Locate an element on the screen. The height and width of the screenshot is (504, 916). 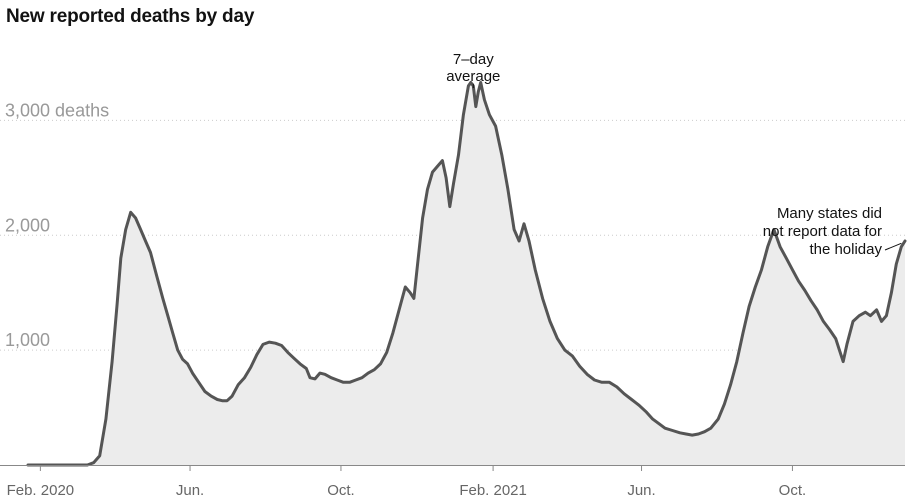
annotation-average-label: average is located at coordinates (473, 76).